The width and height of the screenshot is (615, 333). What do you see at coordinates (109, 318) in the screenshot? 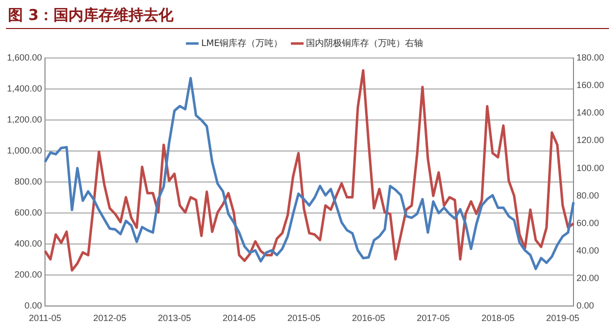
I see `x-tick-label: 2012-05` at bounding box center [109, 318].